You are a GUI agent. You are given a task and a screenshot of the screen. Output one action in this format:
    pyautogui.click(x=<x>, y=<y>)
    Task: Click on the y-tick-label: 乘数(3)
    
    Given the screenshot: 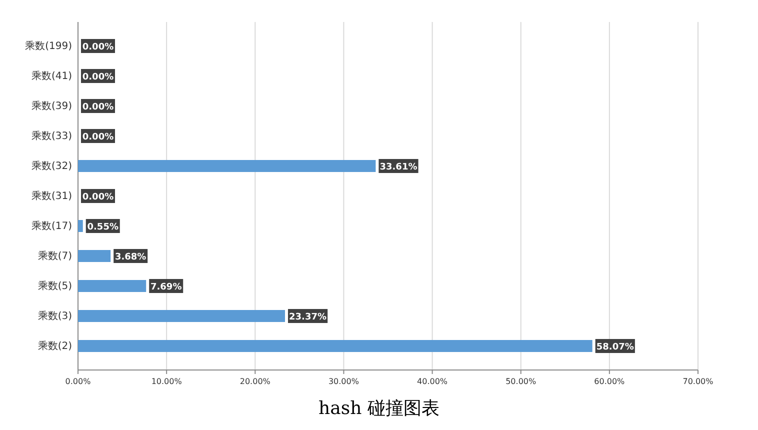 What is the action you would take?
    pyautogui.click(x=55, y=316)
    